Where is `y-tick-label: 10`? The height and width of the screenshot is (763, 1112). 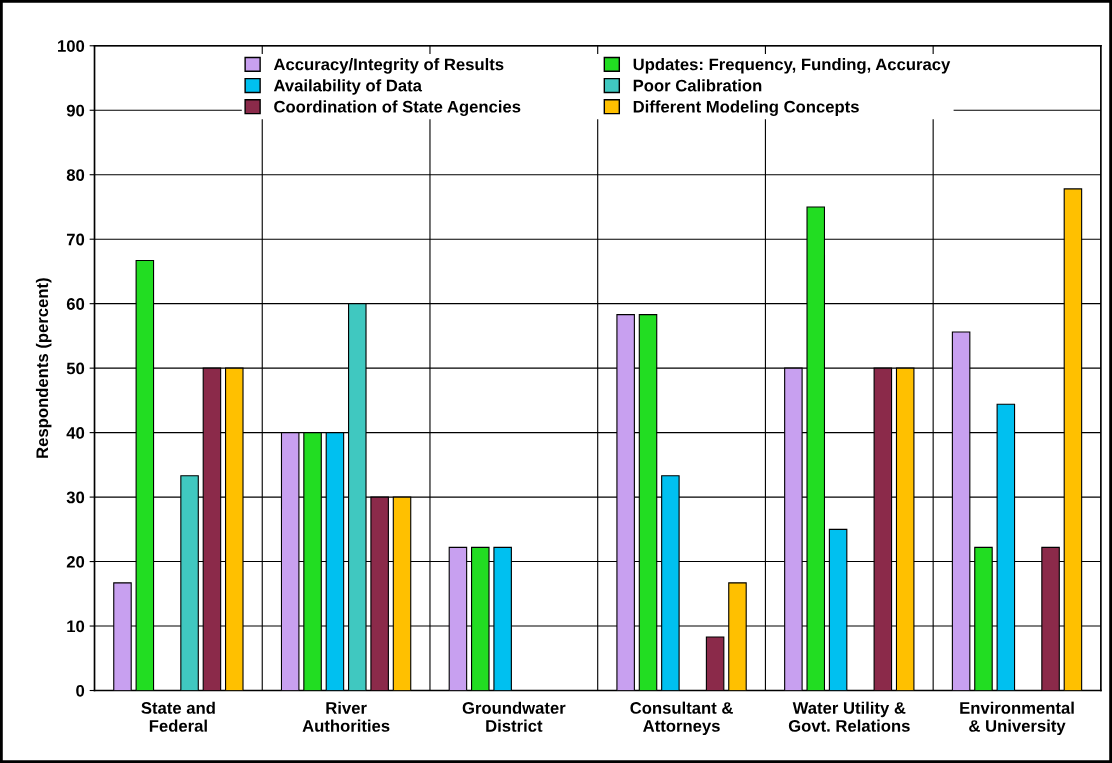
y-tick-label: 10 is located at coordinates (76, 626).